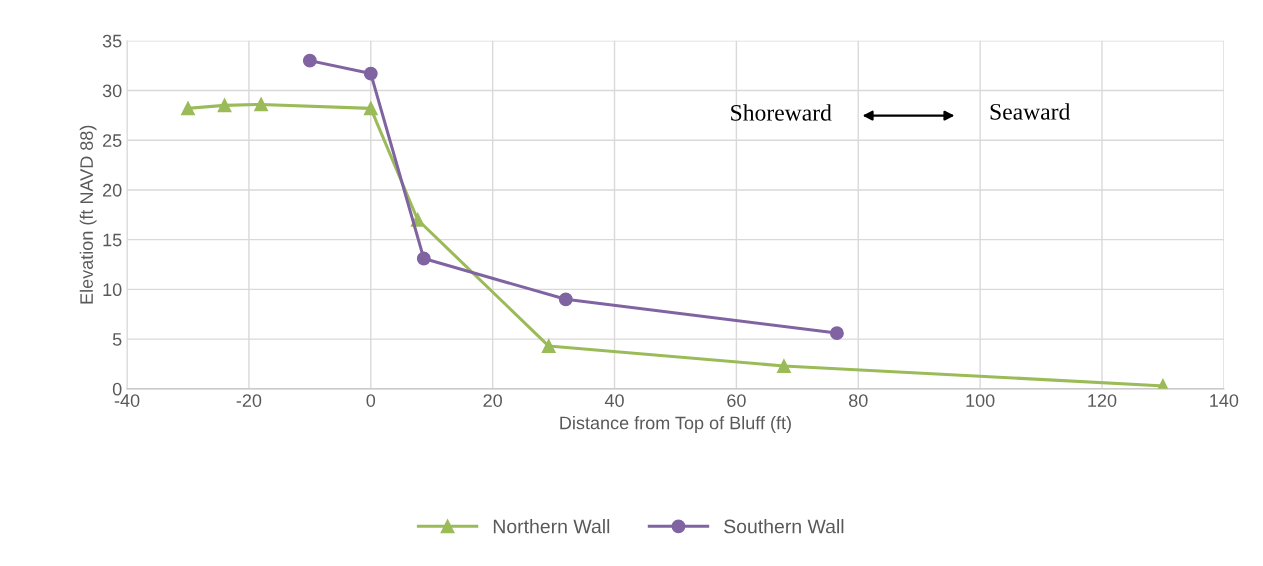 Image resolution: width=1263 pixels, height=566 pixels. I want to click on y-tick-label: 35, so click(112, 41).